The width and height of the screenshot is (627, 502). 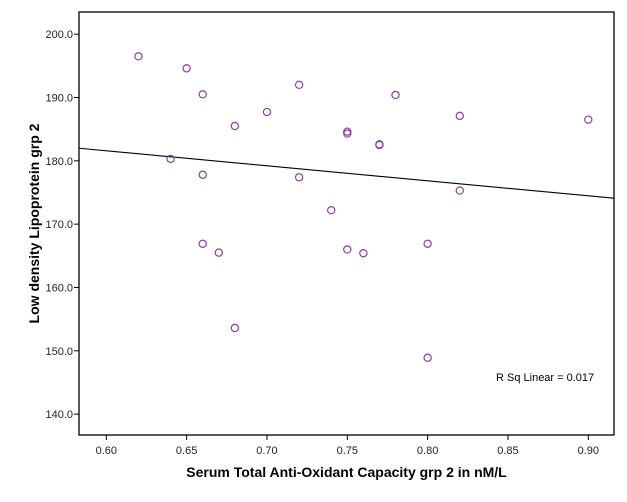 I want to click on x-tick-label: 0.90, so click(x=588, y=451).